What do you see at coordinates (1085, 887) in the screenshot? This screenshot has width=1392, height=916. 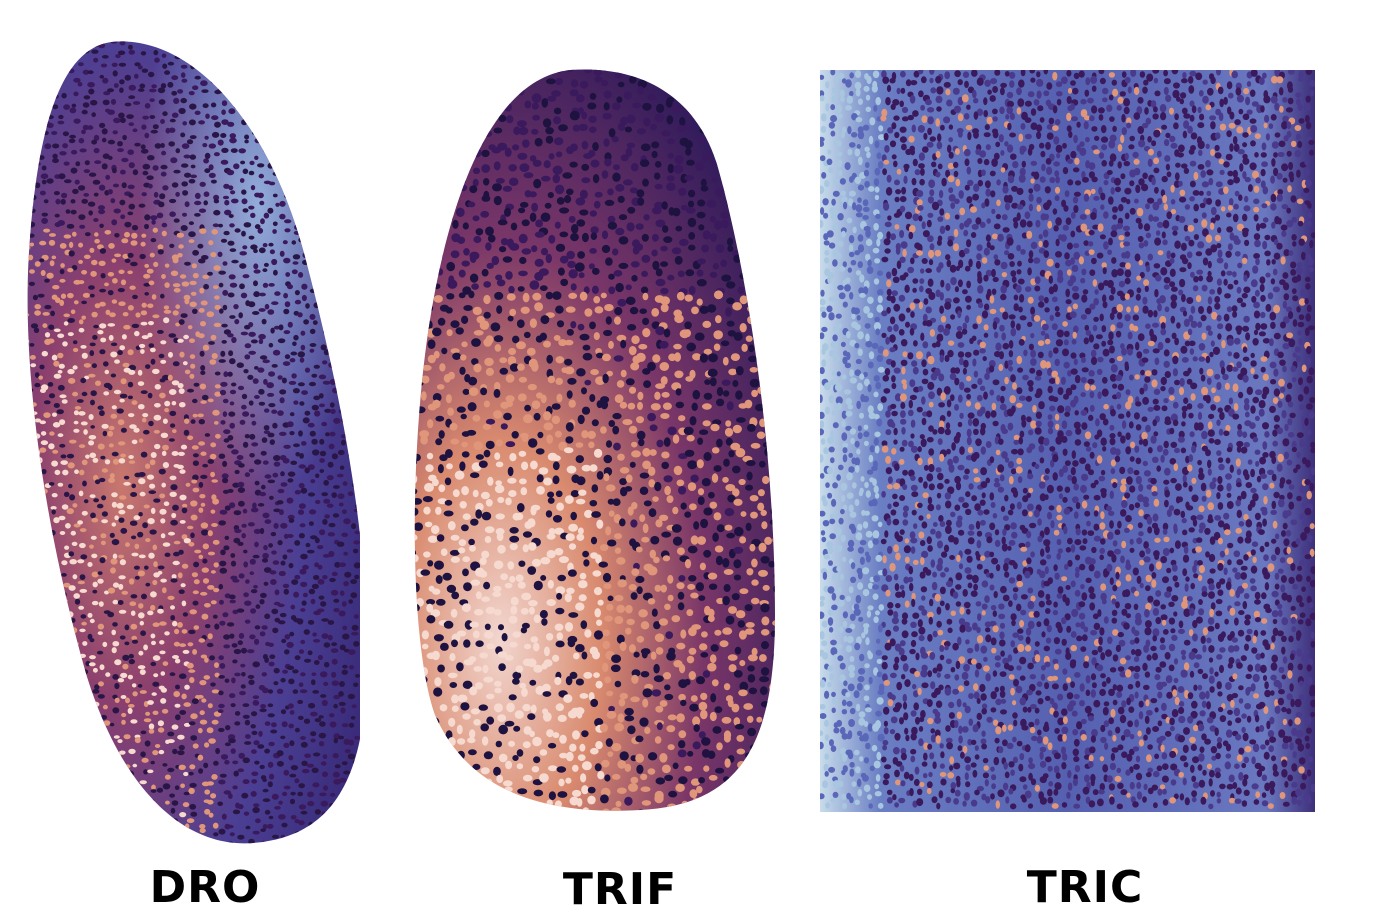 I see `tric-label: TRIC` at bounding box center [1085, 887].